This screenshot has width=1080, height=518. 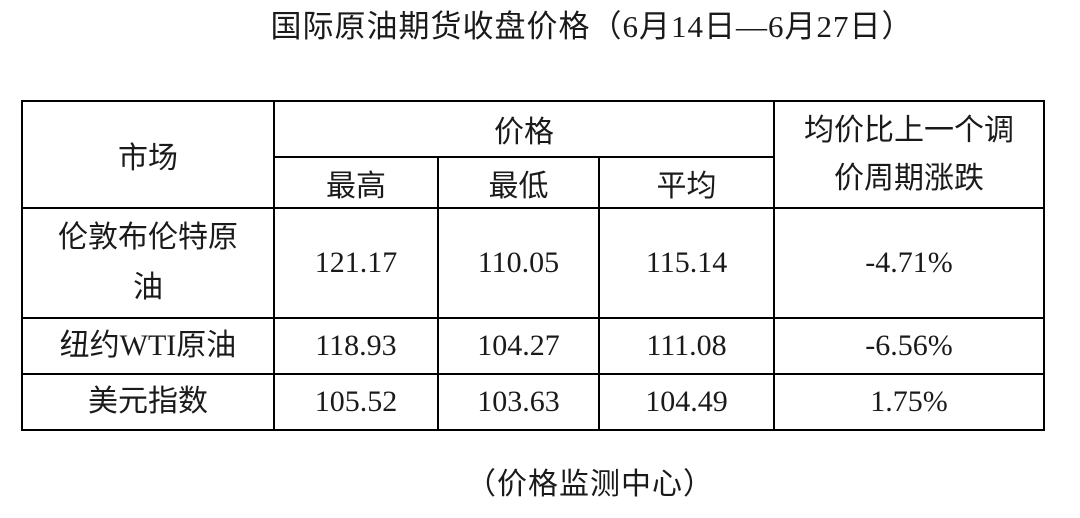 I want to click on cell-market-brent-label: 伦敦布伦特原油, so click(x=148, y=262).